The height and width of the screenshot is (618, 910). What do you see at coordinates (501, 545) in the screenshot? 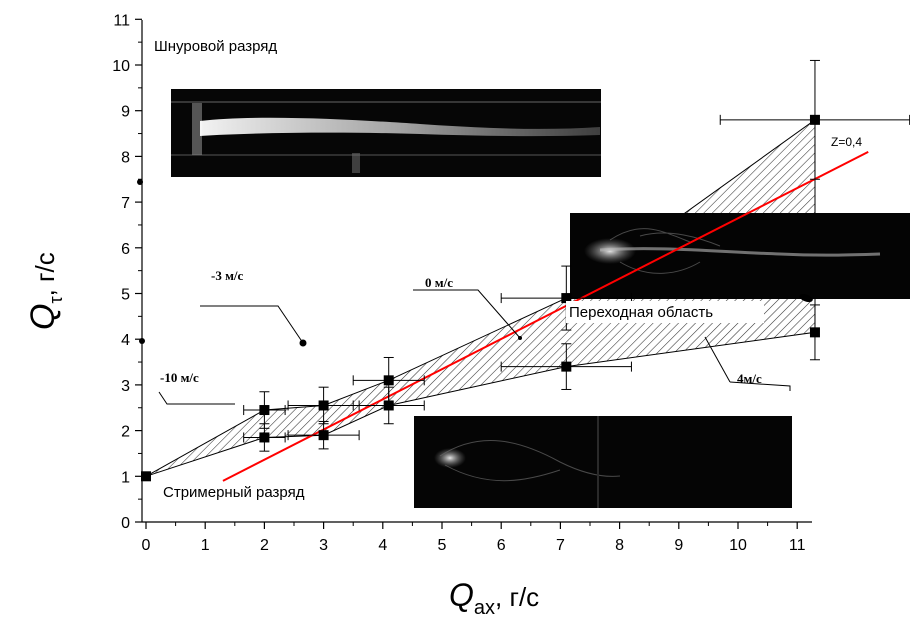
I see `x-tick-label: 6` at bounding box center [501, 545].